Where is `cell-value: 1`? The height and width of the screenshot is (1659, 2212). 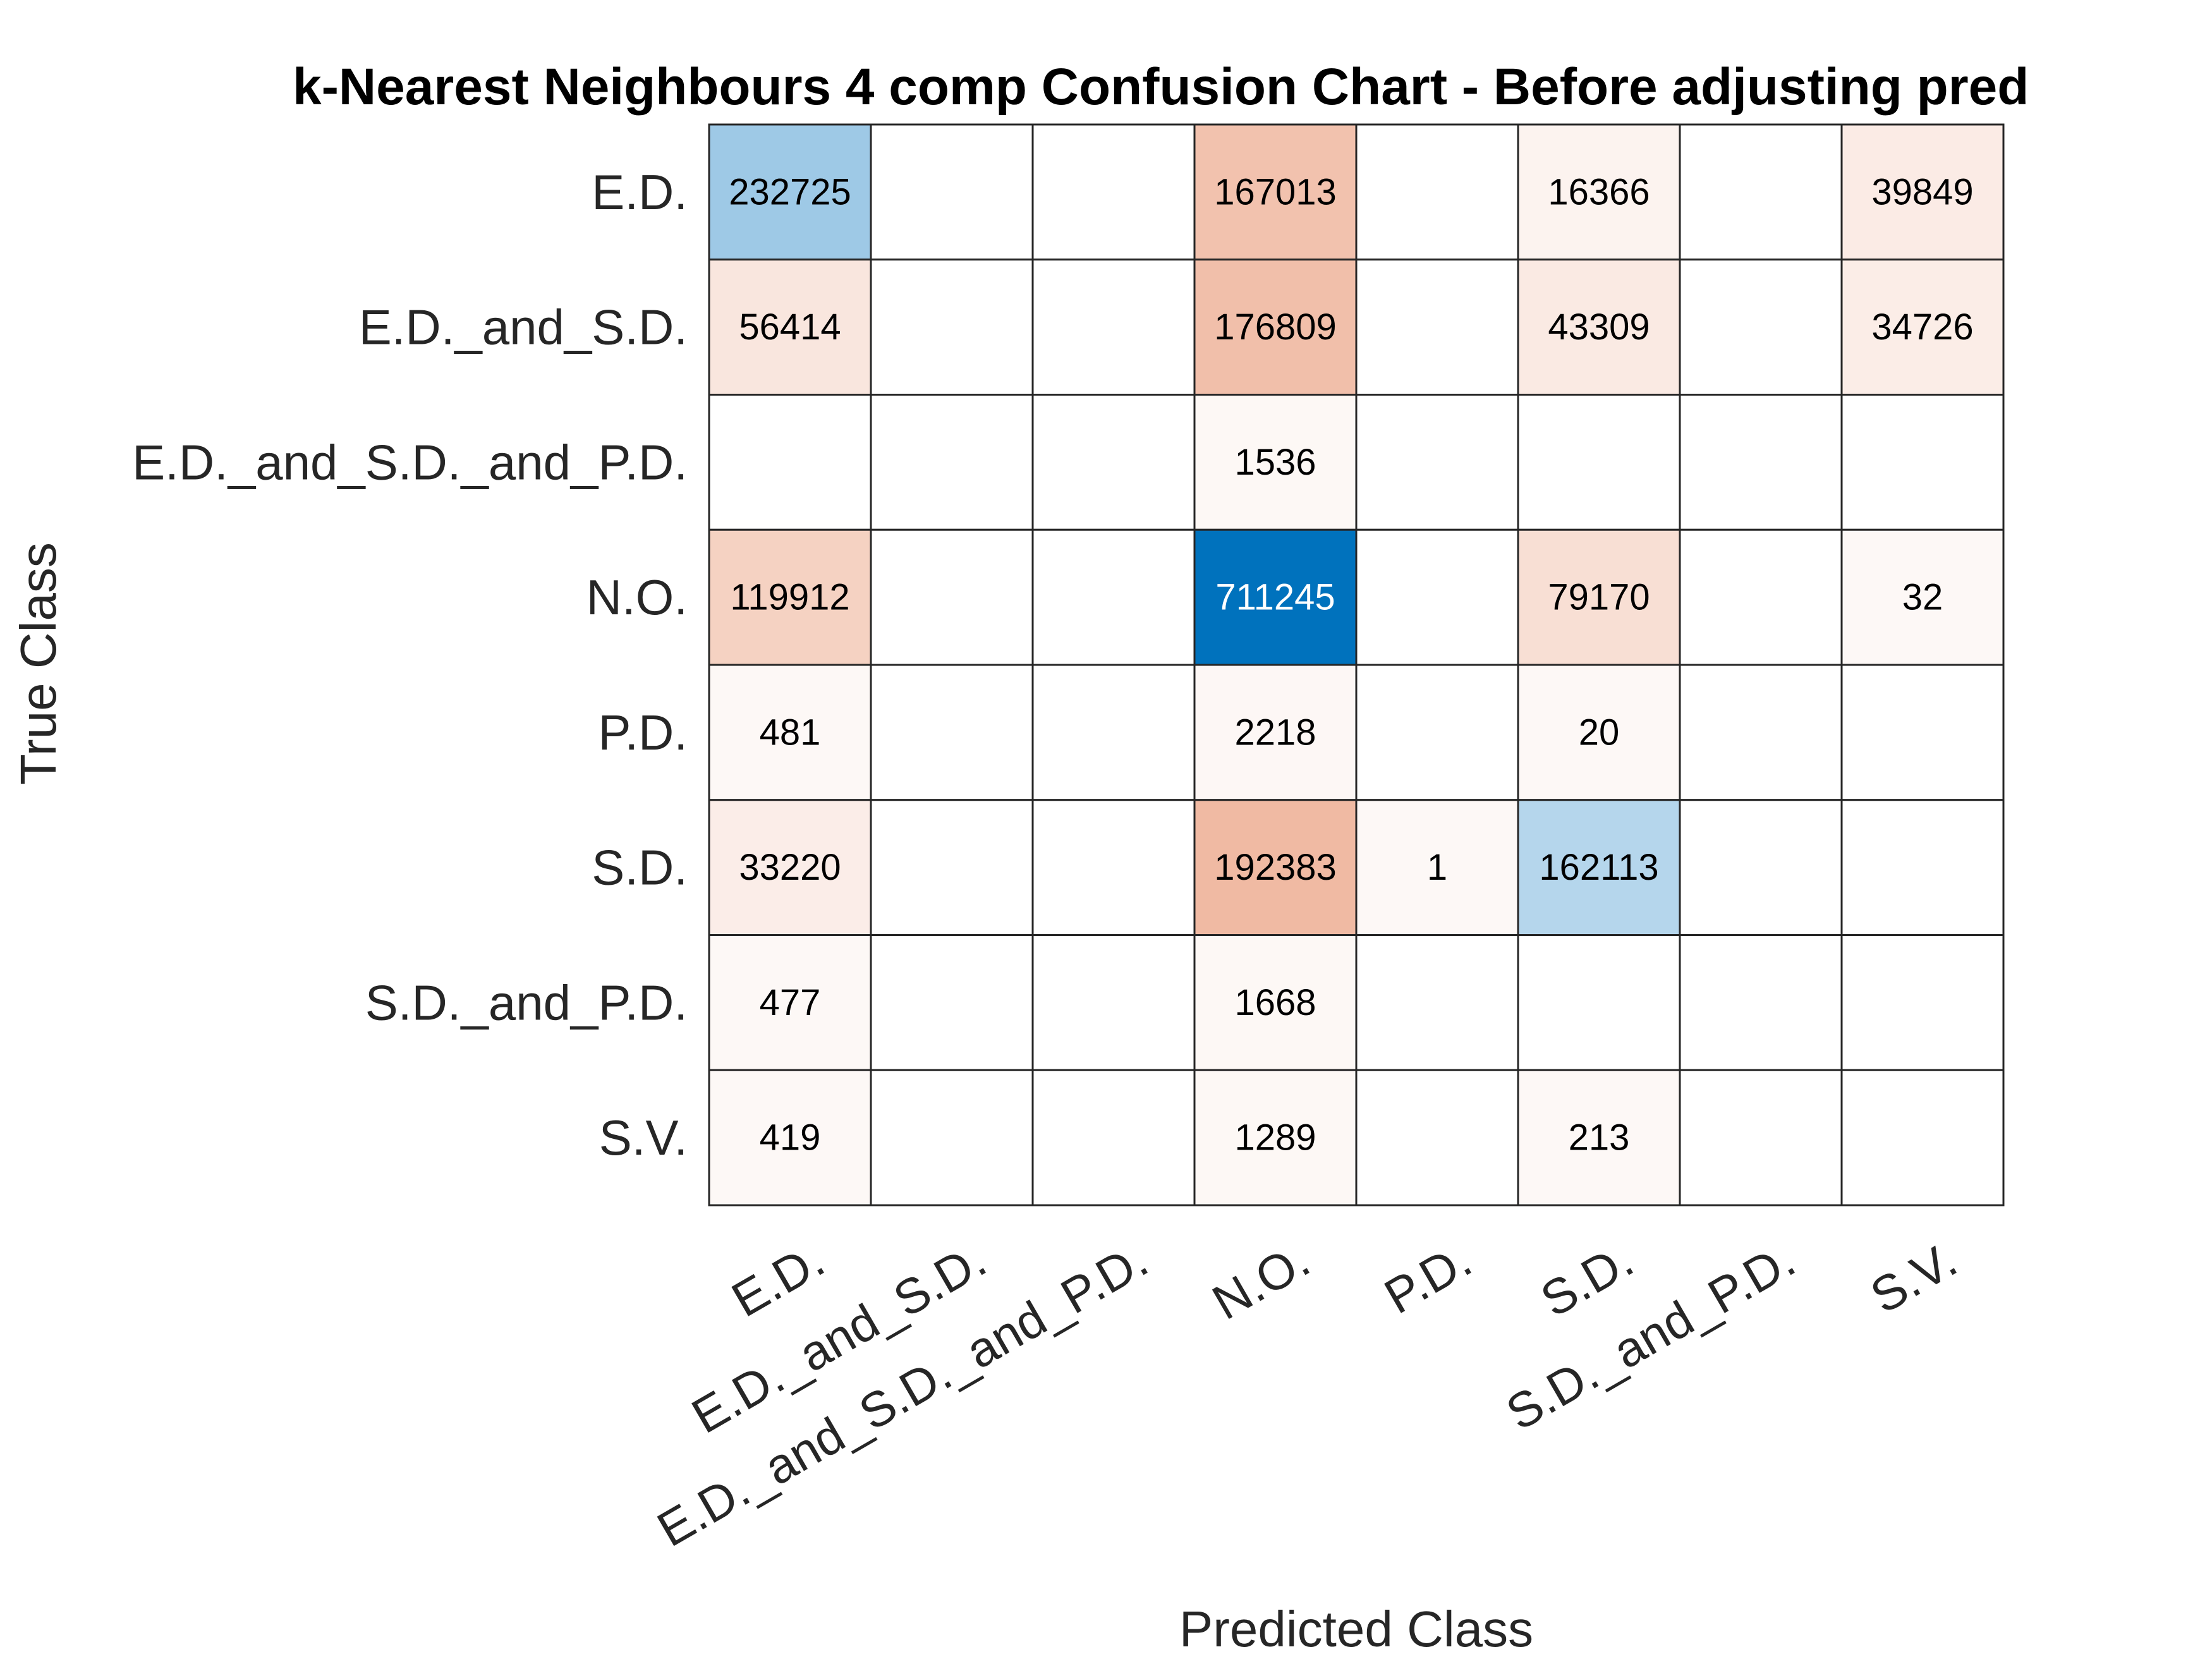
cell-value: 1 is located at coordinates (1437, 867).